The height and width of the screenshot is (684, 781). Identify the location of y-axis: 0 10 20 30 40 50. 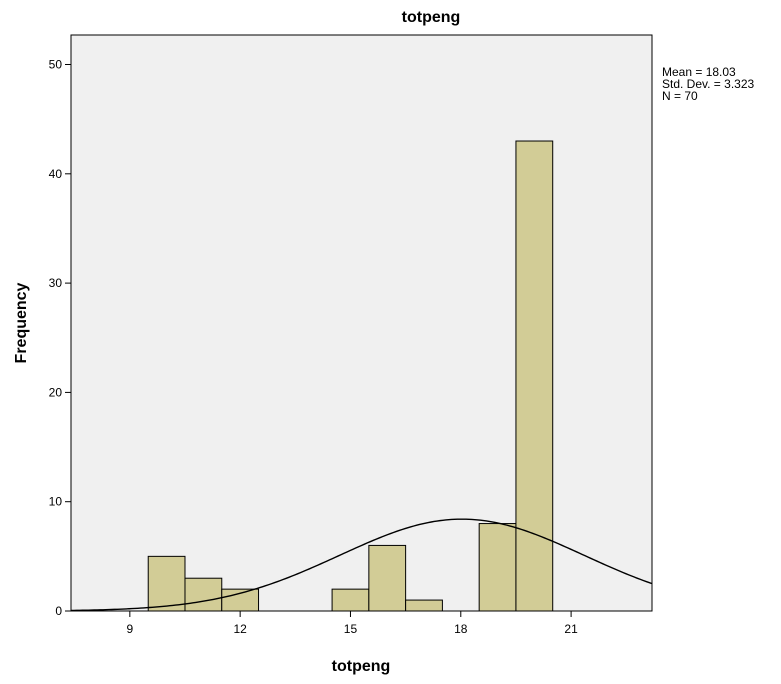
(60, 338).